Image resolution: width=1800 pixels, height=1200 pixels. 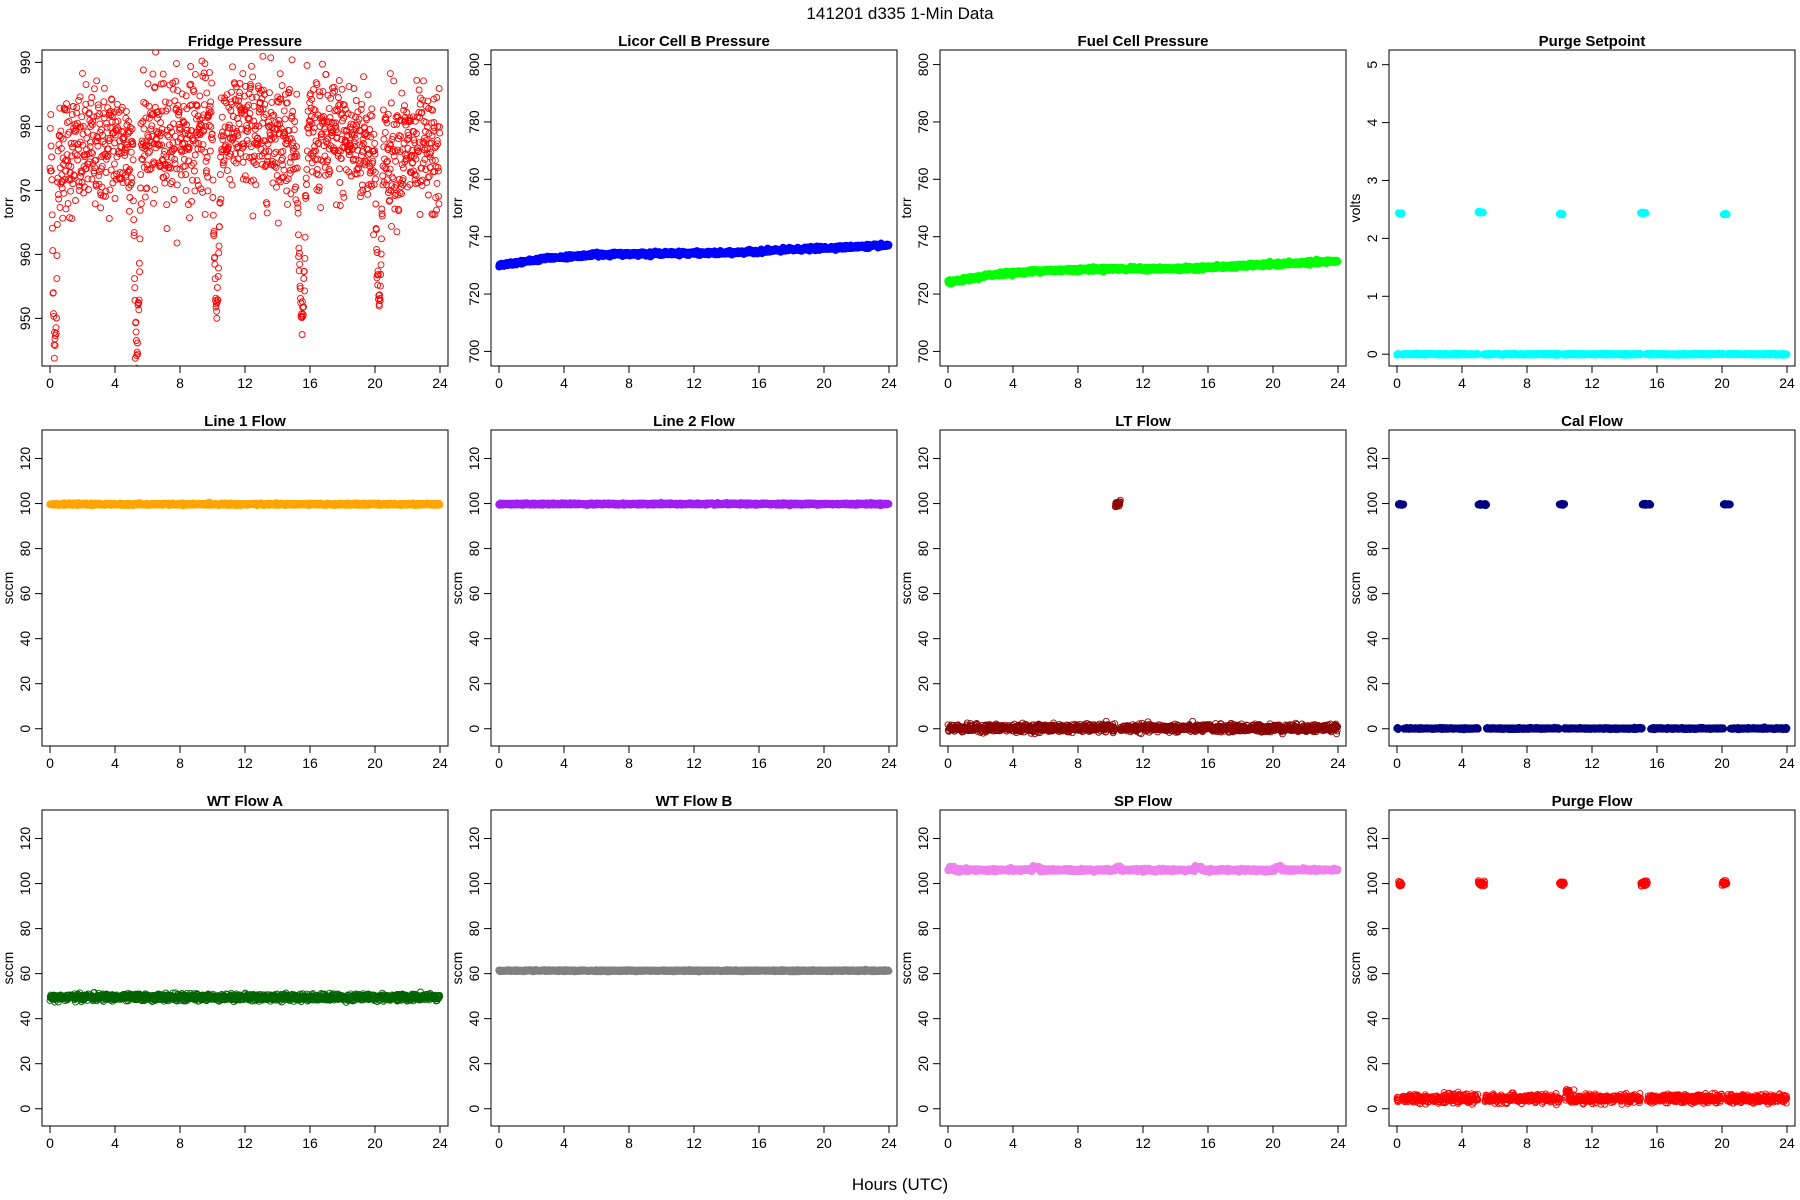 I want to click on x-tick-label: 0, so click(x=948, y=383).